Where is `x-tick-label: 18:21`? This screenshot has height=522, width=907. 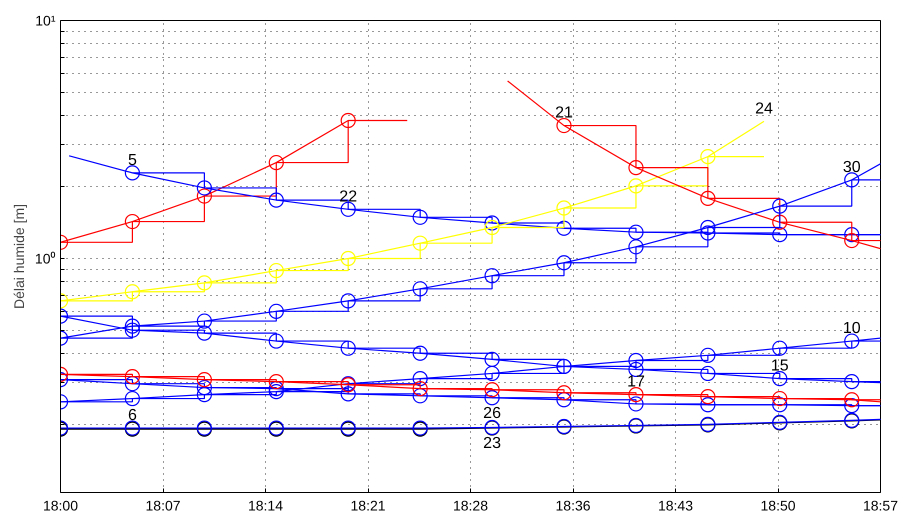 x-tick-label: 18:21 is located at coordinates (368, 506).